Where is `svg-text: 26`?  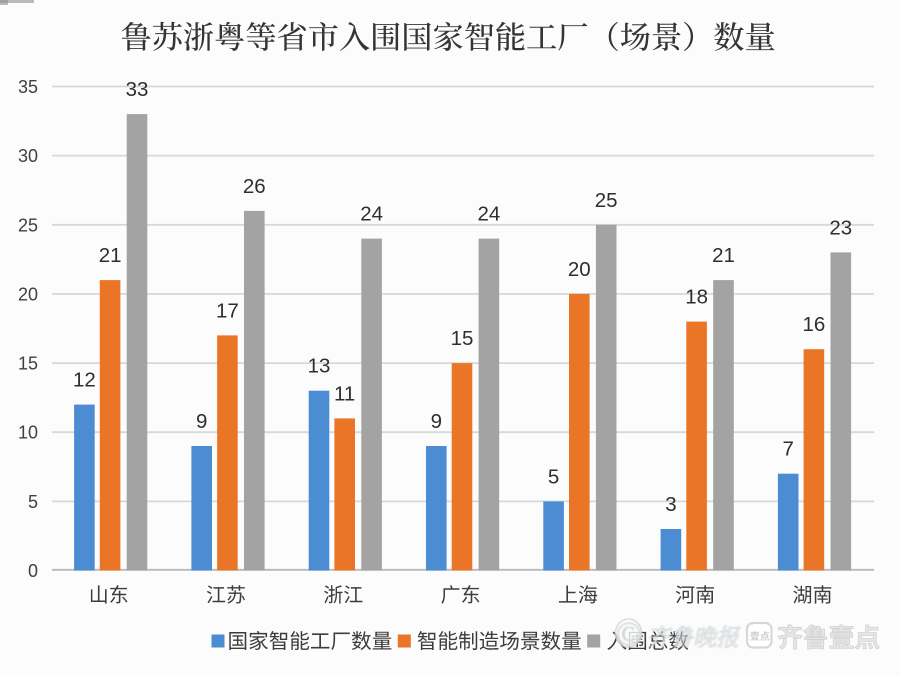
svg-text: 26 is located at coordinates (254, 186).